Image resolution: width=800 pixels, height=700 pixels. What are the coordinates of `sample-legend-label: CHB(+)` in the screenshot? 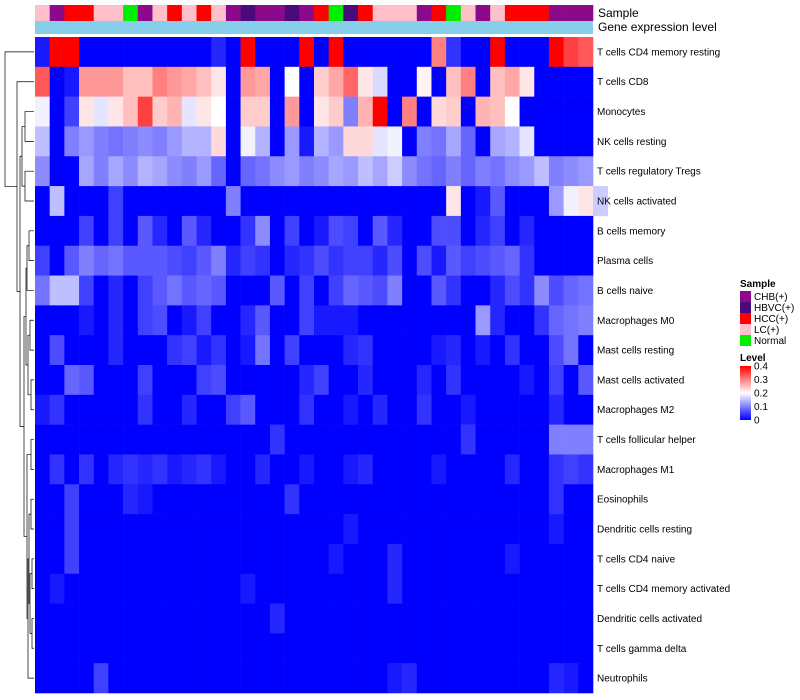 It's located at (771, 297).